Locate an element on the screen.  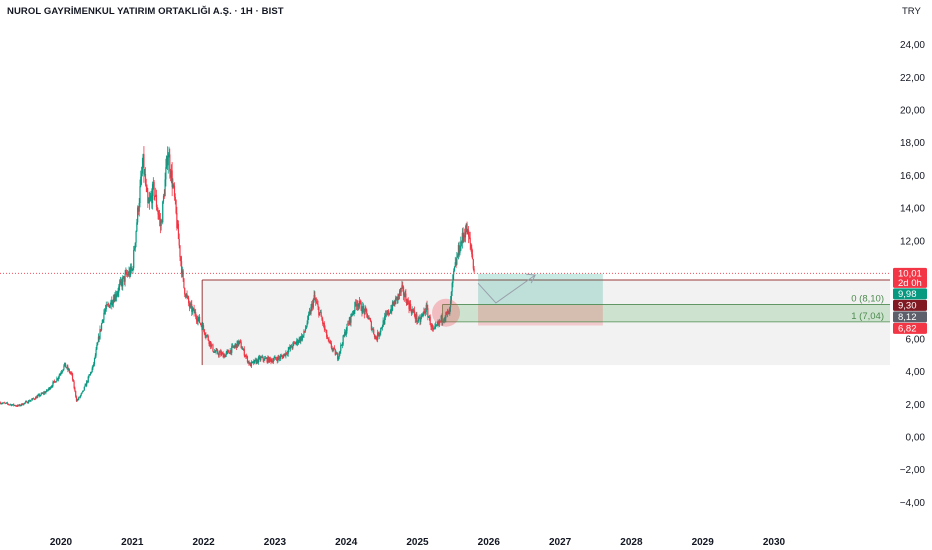
fib-zone is located at coordinates (666, 313).